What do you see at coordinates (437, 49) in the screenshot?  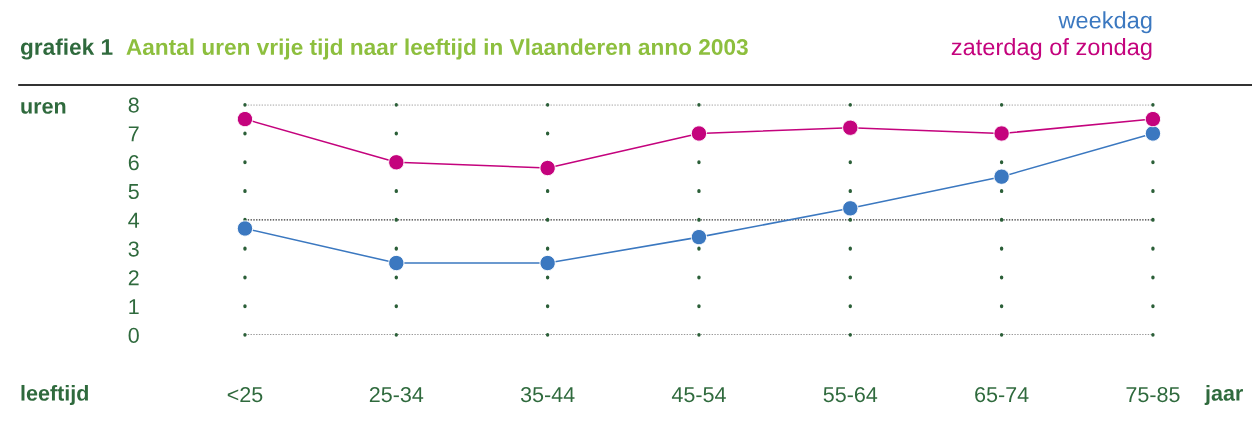 I see `chart-subtitle: Aantal uren vrije tijd naar leeftijd in Vlaanderen anno 2003` at bounding box center [437, 49].